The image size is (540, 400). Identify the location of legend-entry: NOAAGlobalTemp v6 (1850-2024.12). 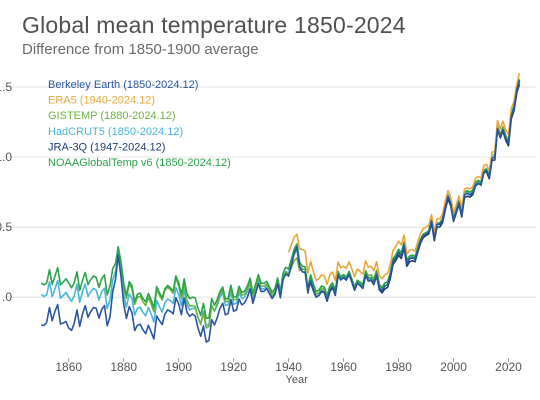
(139, 163).